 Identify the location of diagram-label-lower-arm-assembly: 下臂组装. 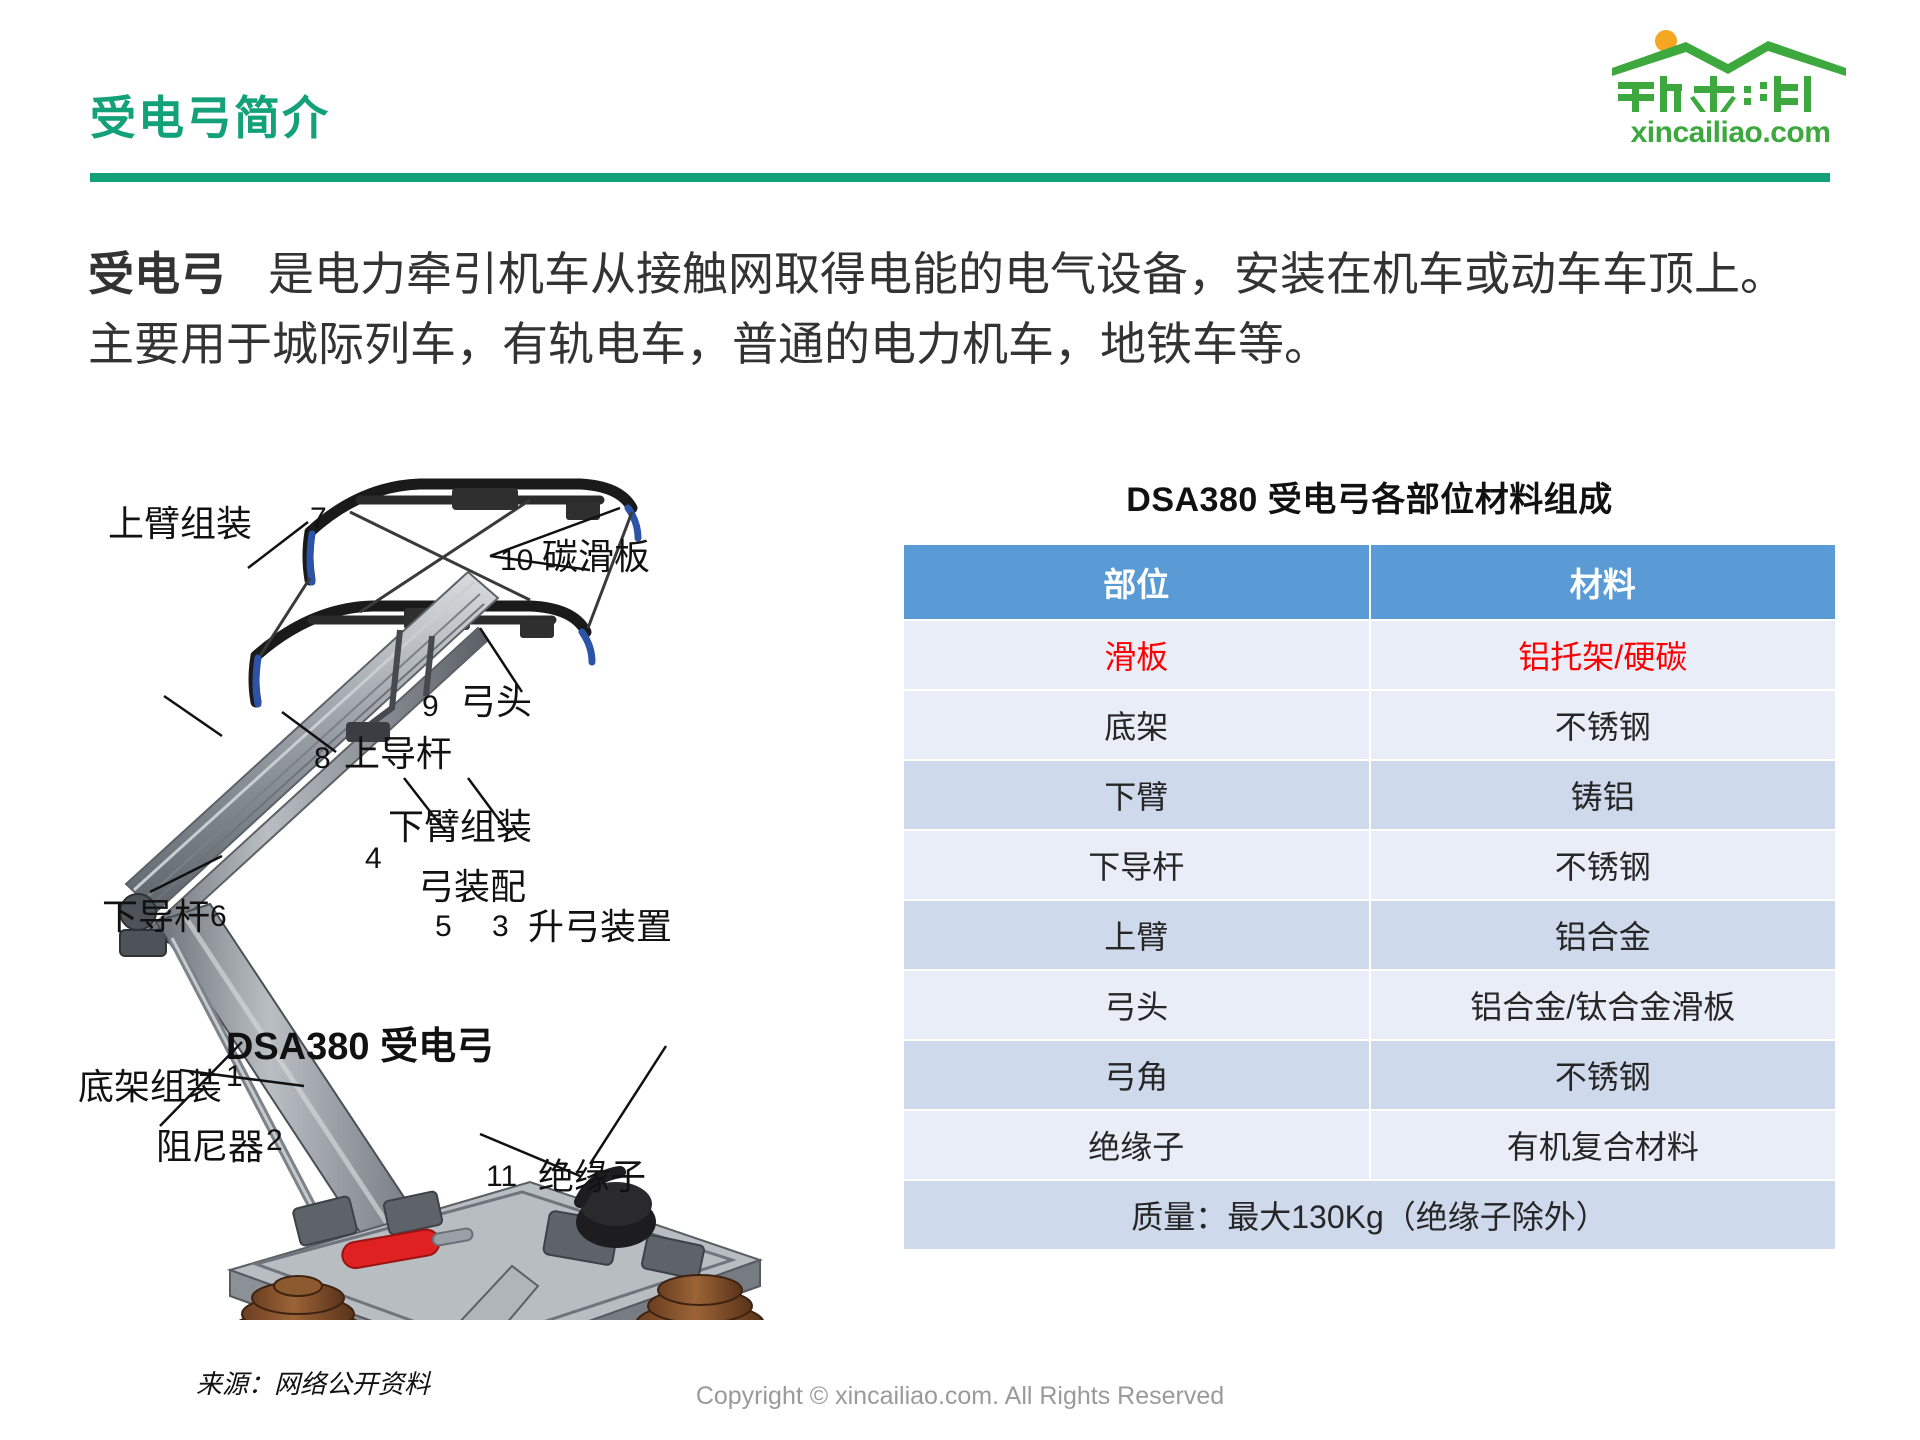
(460, 826).